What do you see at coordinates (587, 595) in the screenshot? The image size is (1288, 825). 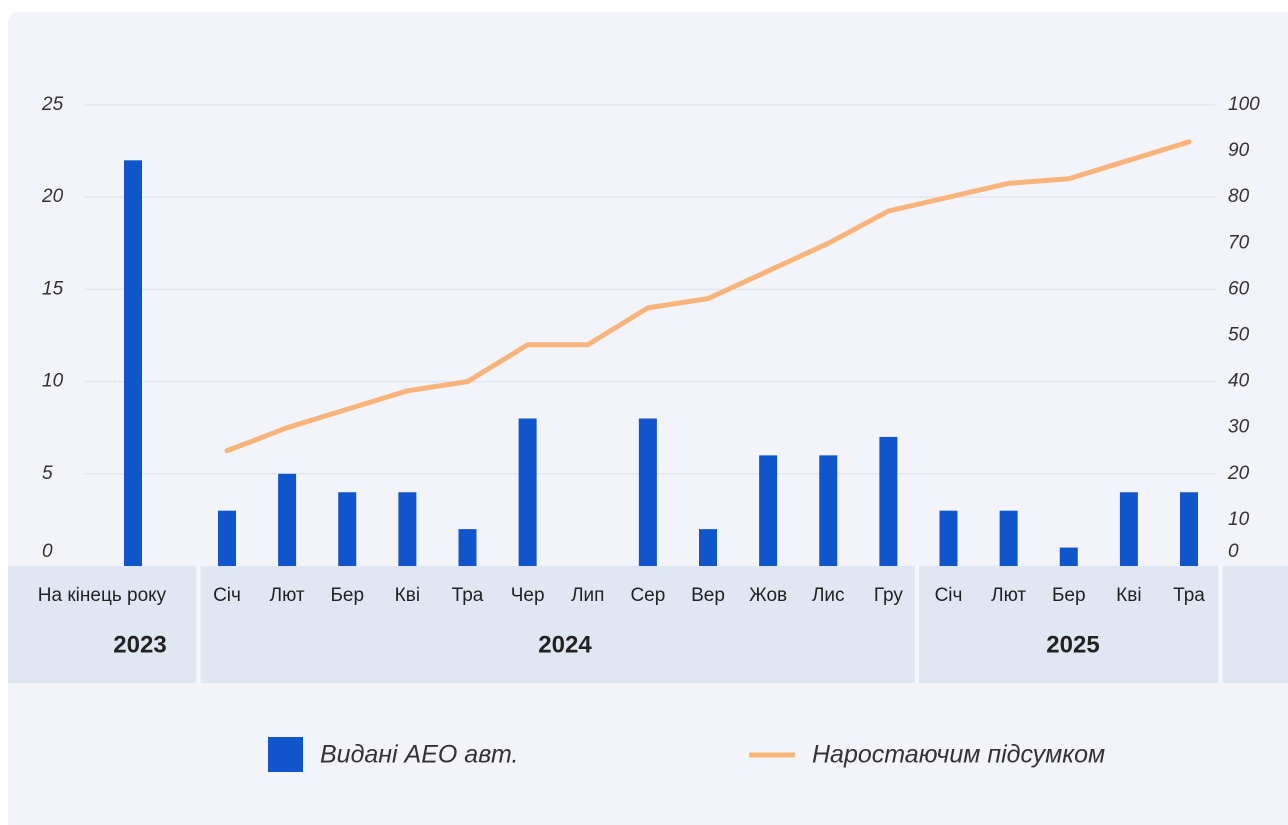 I see `x-tick-label: Лип` at bounding box center [587, 595].